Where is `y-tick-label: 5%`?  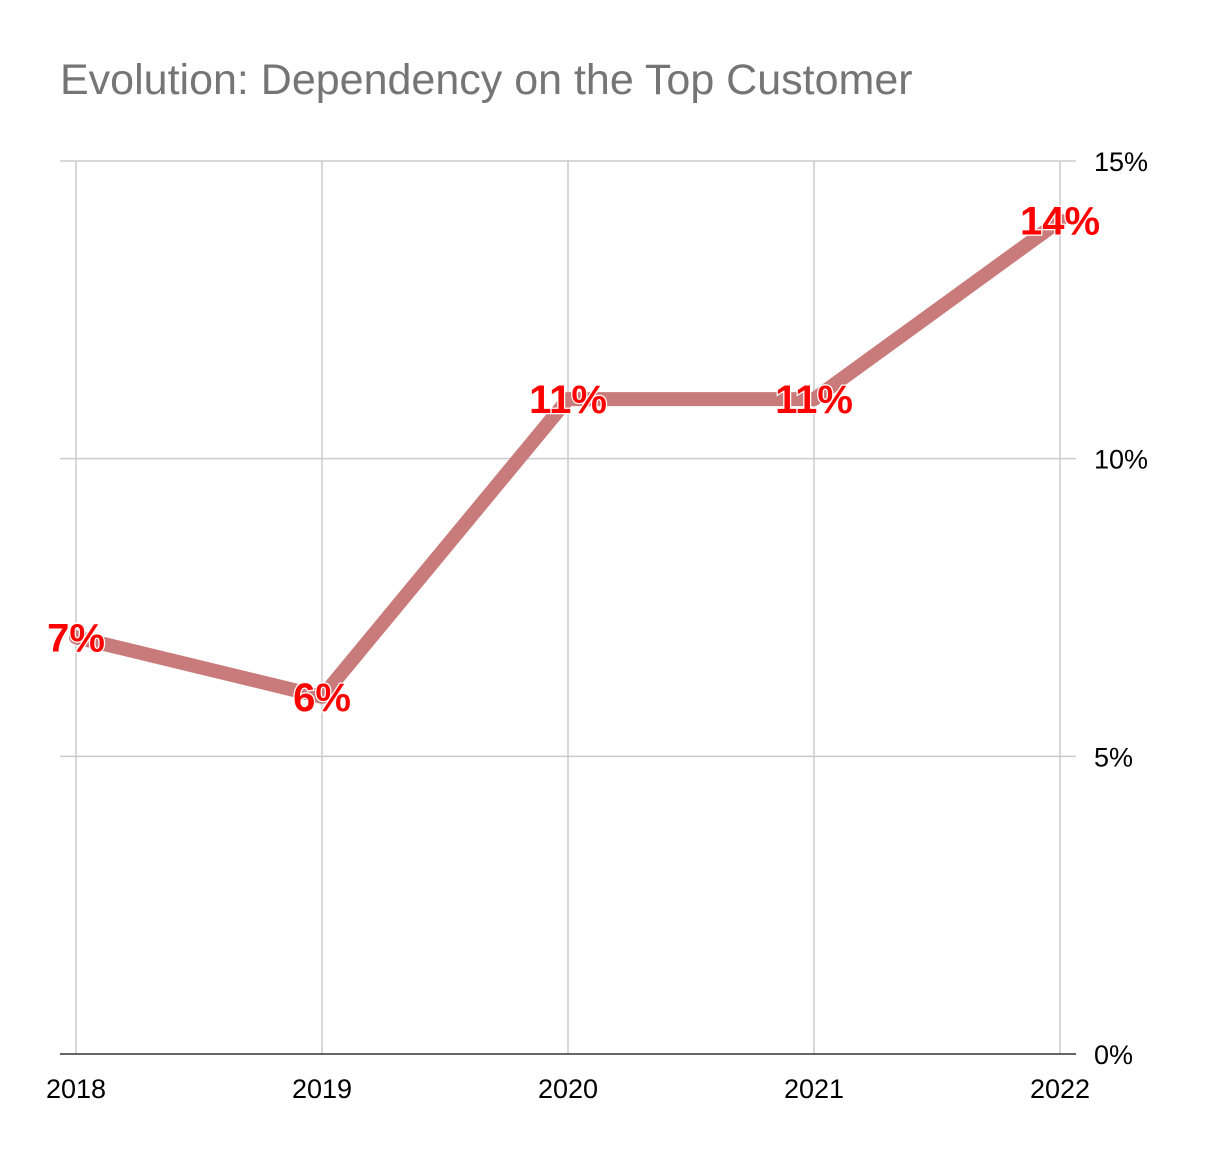
y-tick-label: 5% is located at coordinates (1113, 757).